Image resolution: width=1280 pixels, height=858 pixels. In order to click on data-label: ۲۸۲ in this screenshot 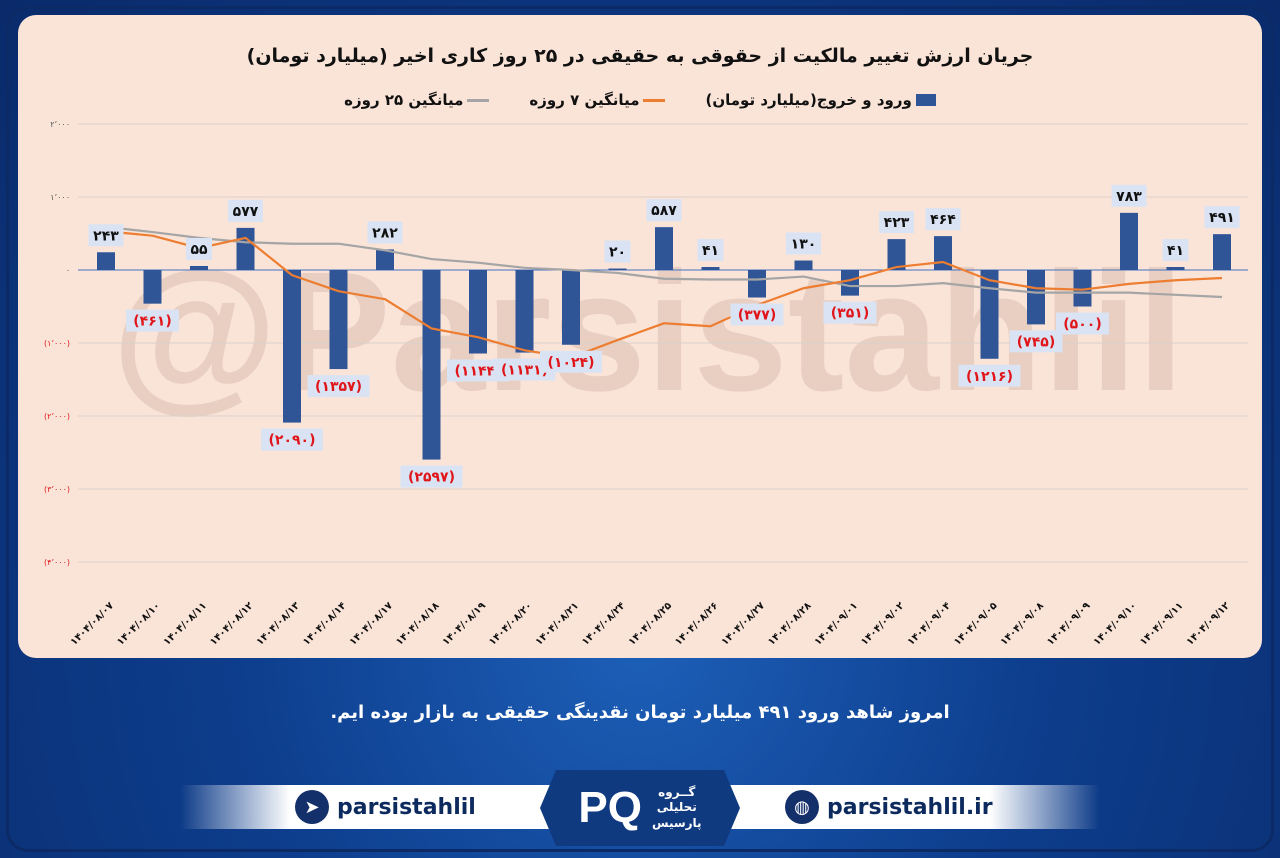, I will do `click(385, 233)`.